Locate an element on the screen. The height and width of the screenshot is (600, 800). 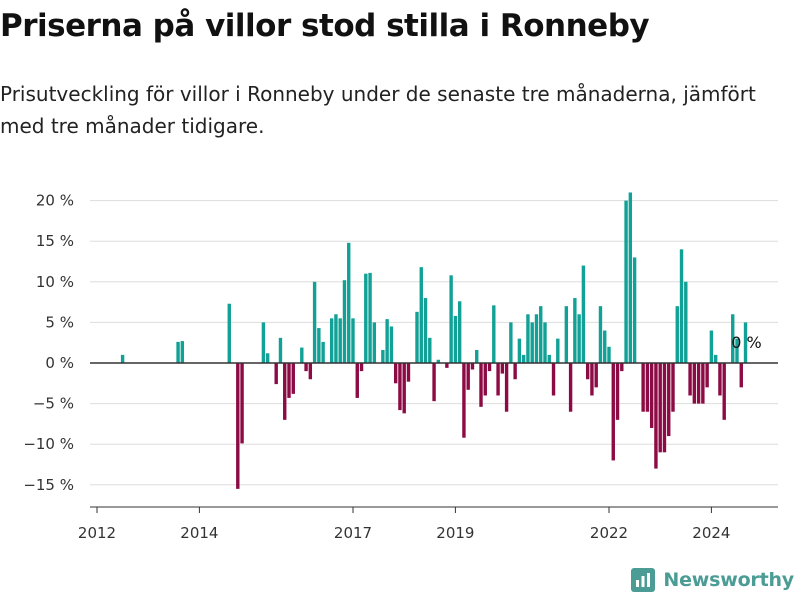
value-annotation: 0 % is located at coordinates (746, 342).